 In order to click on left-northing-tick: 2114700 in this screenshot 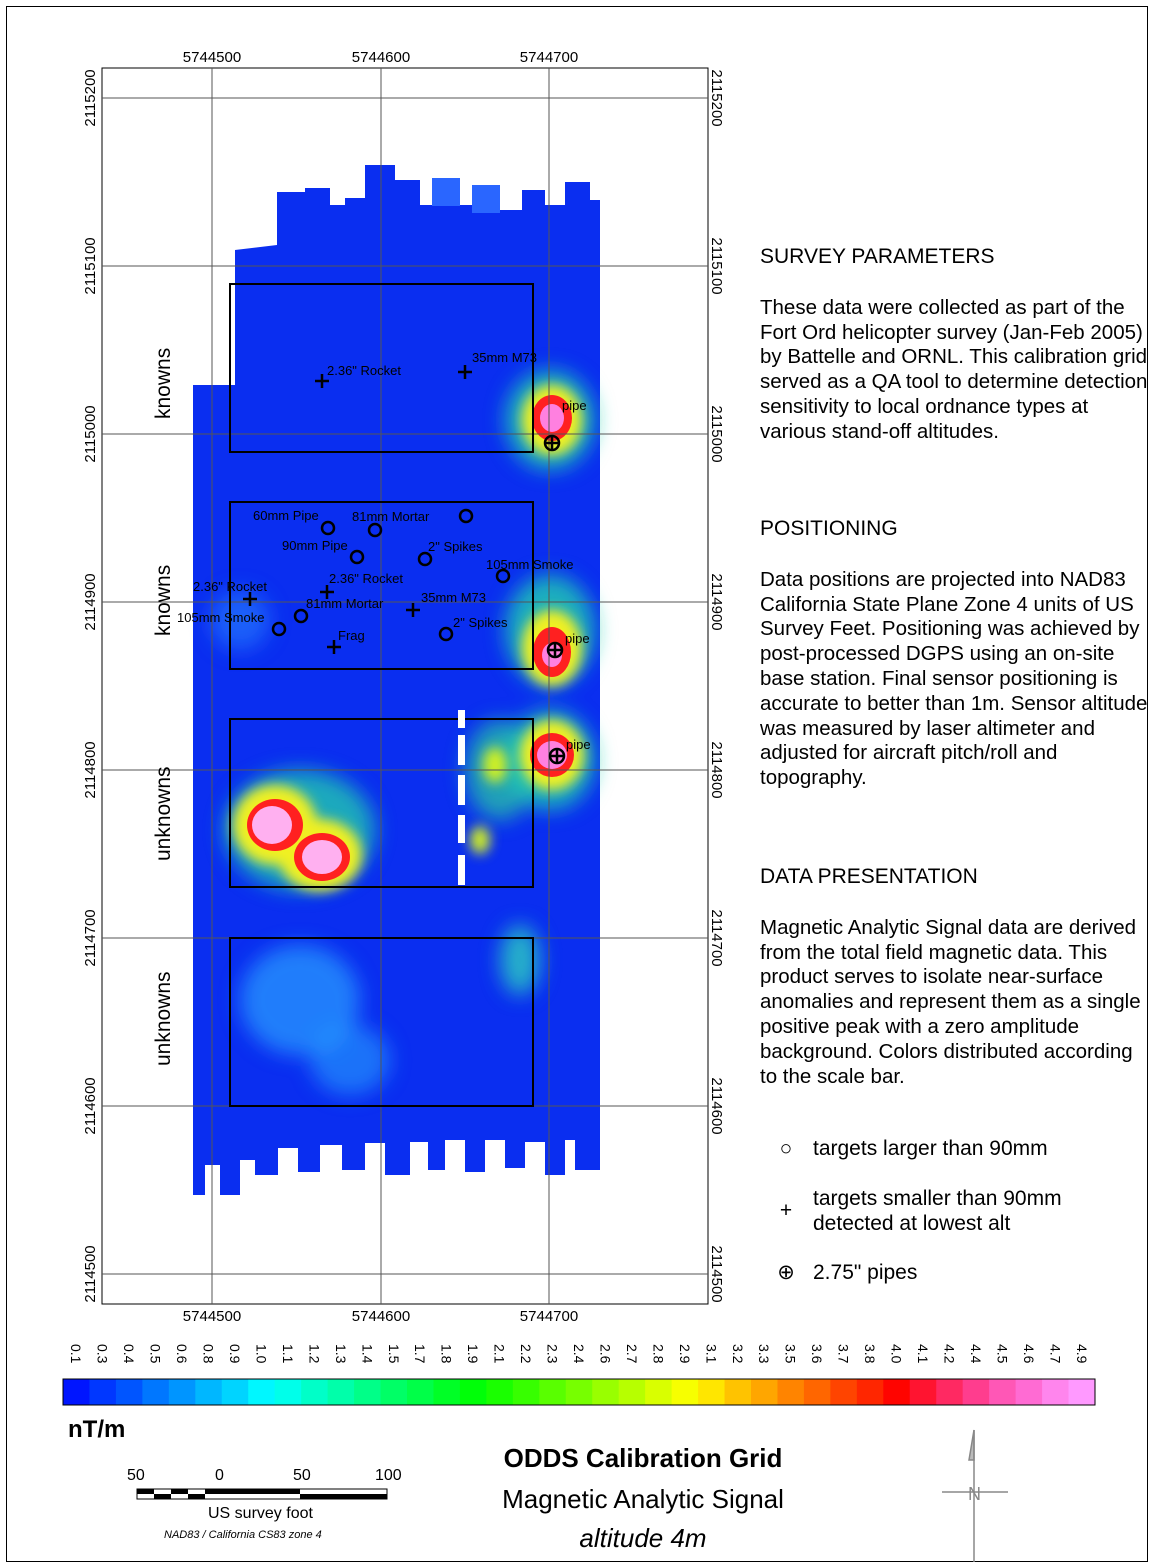, I will do `click(90, 937)`.